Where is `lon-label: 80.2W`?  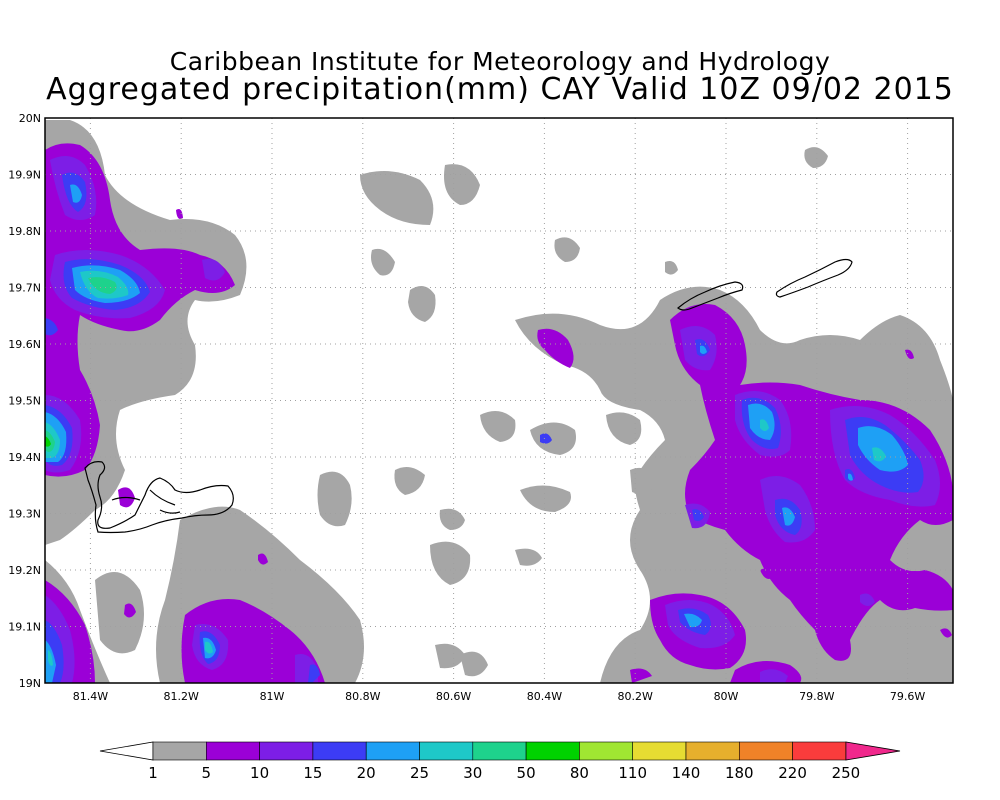
lon-label: 80.2W is located at coordinates (635, 696).